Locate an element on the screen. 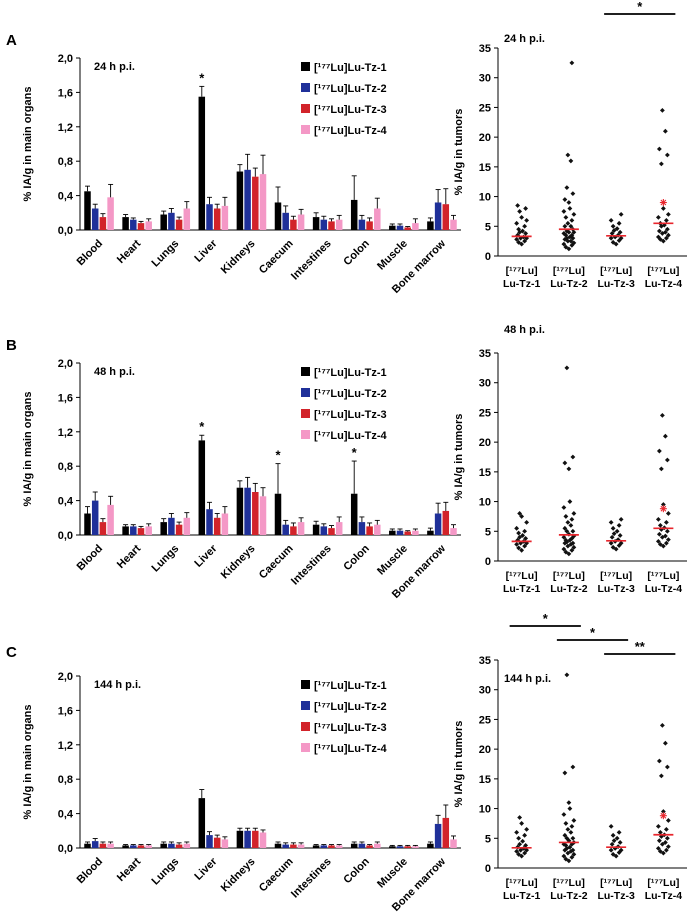 This screenshot has width=693, height=922. svg-text: 0 is located at coordinates (488, 257).